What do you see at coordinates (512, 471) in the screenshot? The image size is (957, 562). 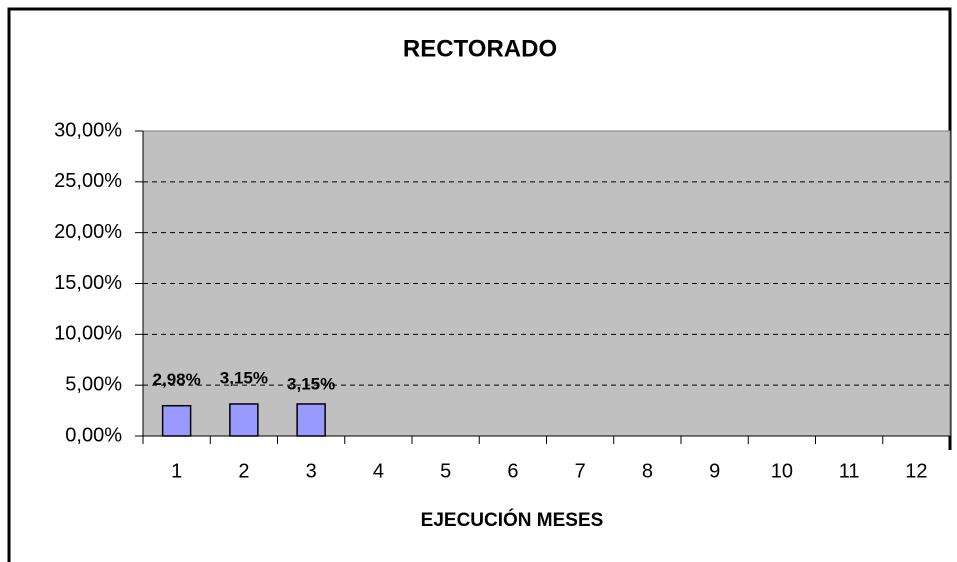 I see `x-tick-label: 6` at bounding box center [512, 471].